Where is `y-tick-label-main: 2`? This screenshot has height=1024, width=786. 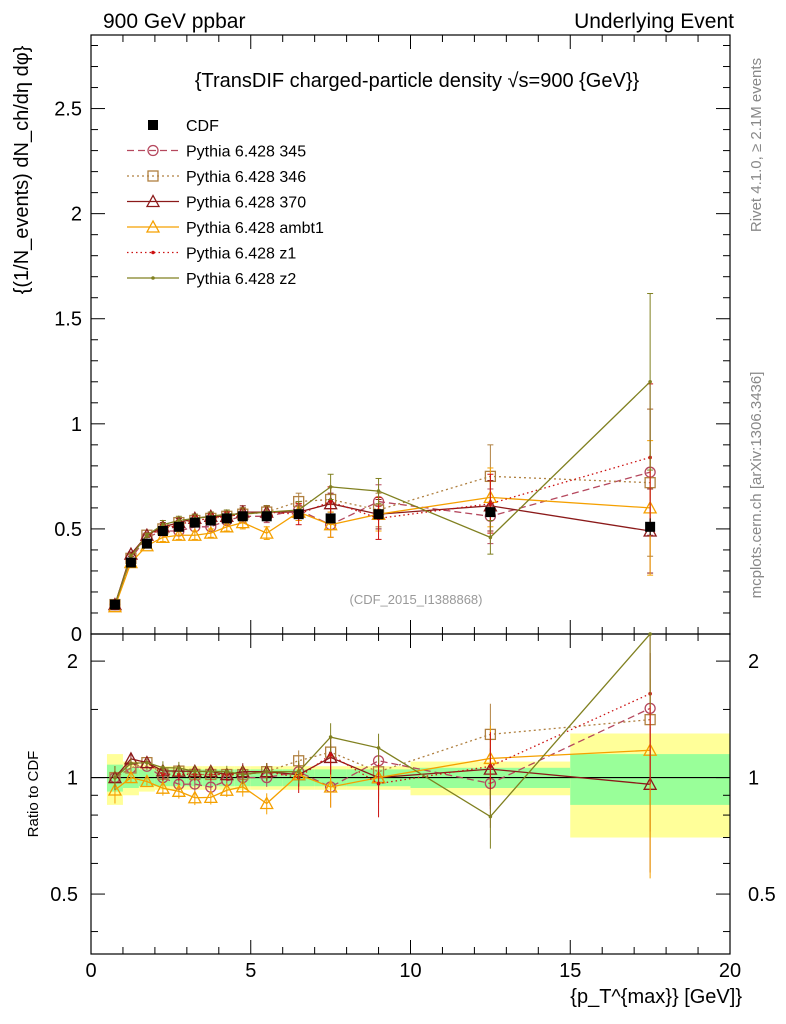
y-tick-label-main: 2 is located at coordinates (76, 215).